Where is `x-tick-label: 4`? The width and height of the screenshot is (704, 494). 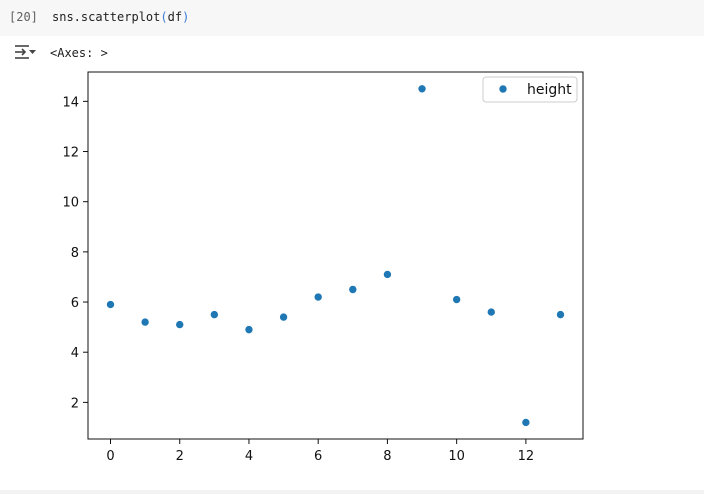 x-tick-label: 4 is located at coordinates (249, 456).